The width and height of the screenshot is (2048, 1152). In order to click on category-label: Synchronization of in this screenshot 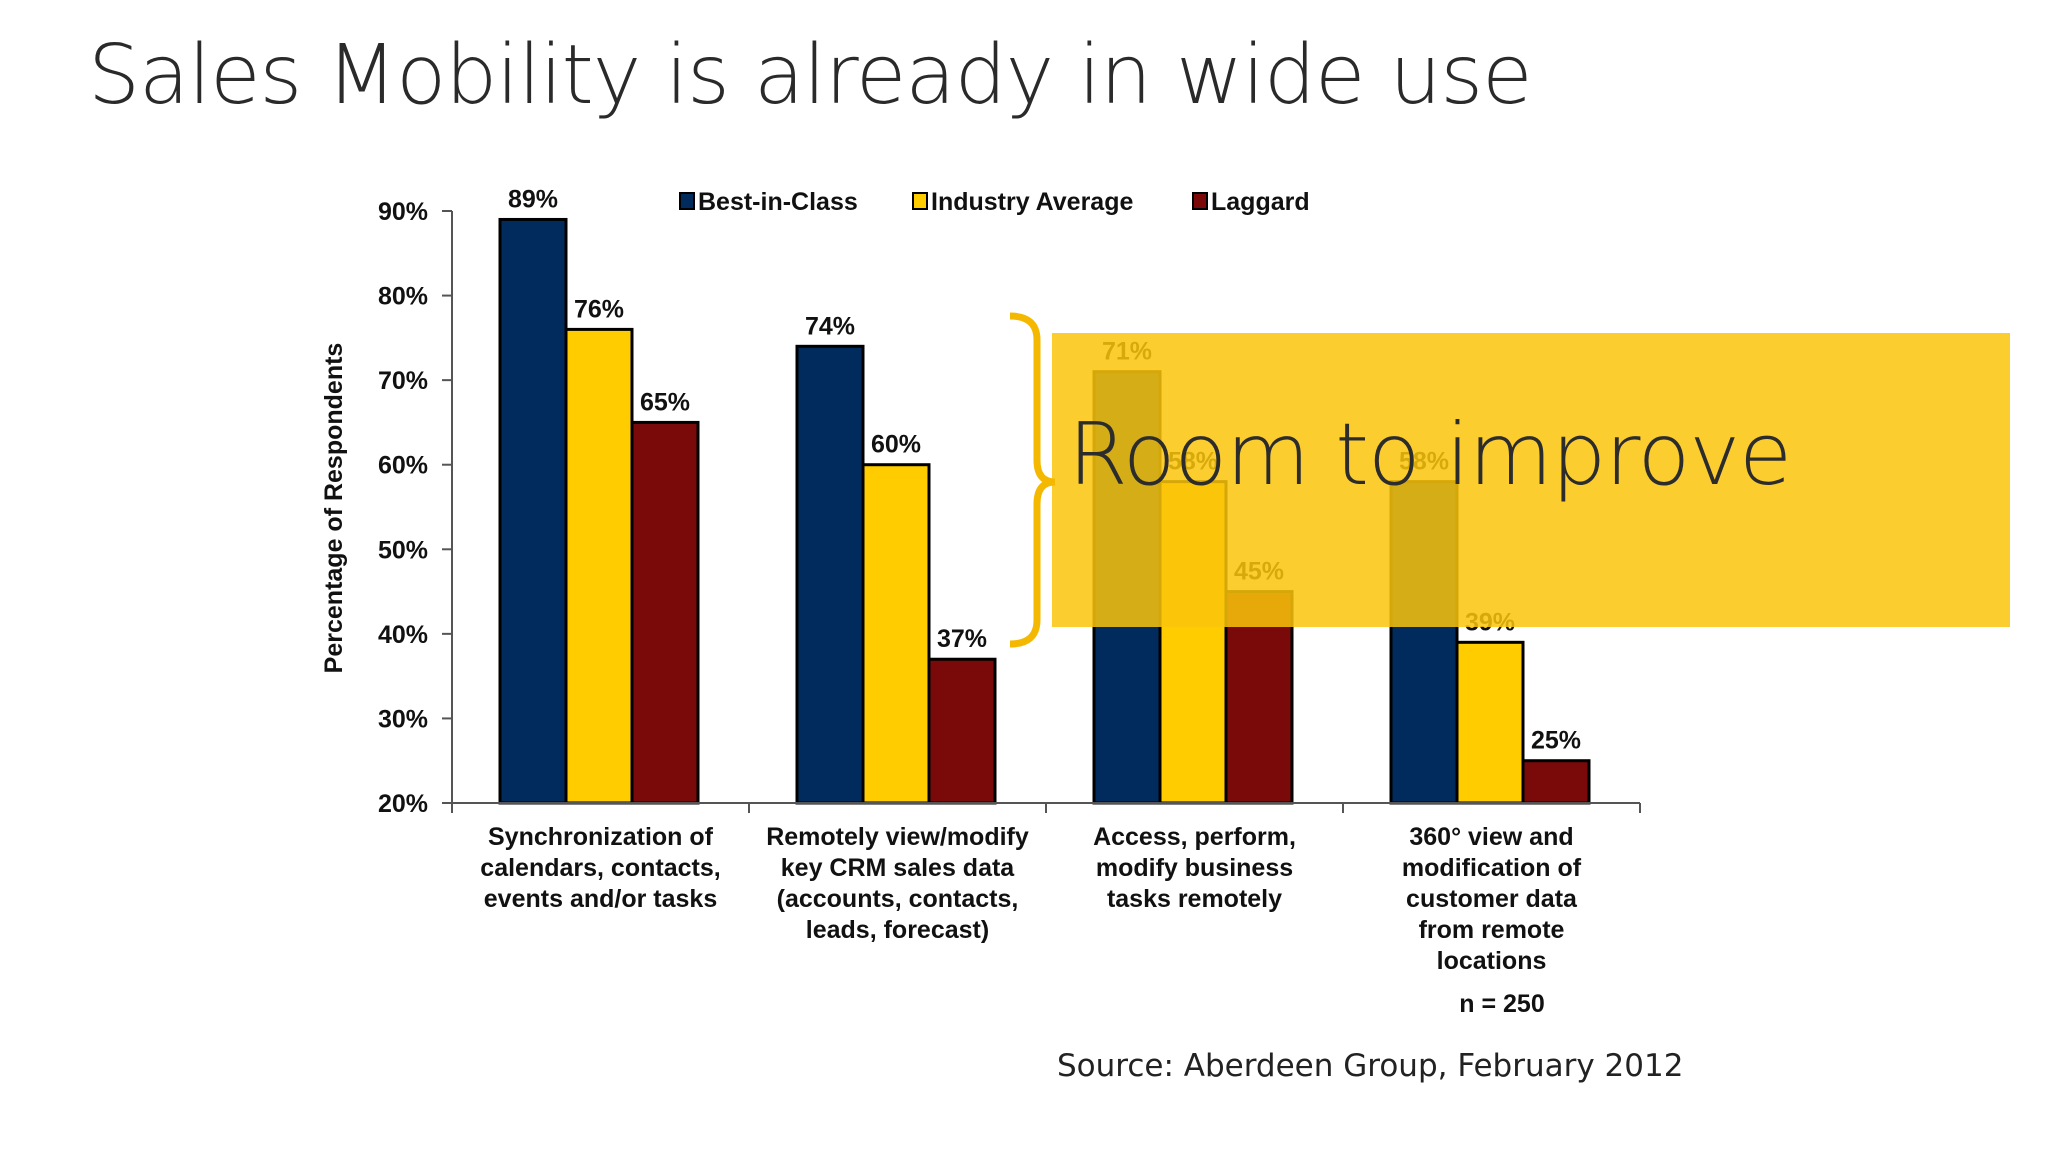, I will do `click(601, 837)`.